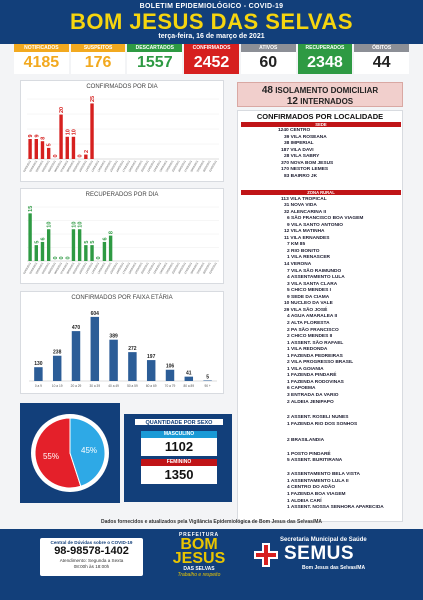  Describe the element at coordinates (304, 501) in the screenshot. I see `localidade-item: 1 ALDEIA CARÍ` at that location.